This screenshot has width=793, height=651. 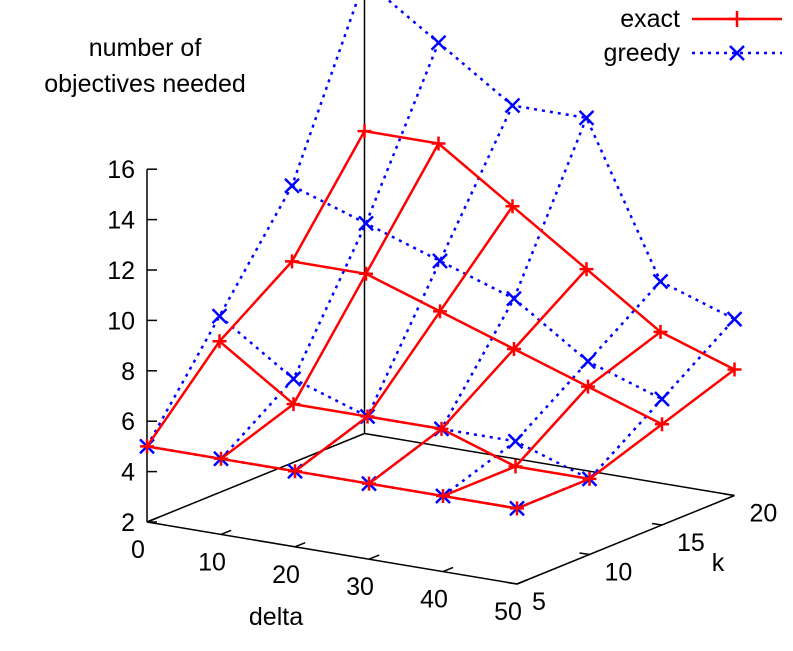 I want to click on y-tick-label: 15, so click(x=691, y=543).